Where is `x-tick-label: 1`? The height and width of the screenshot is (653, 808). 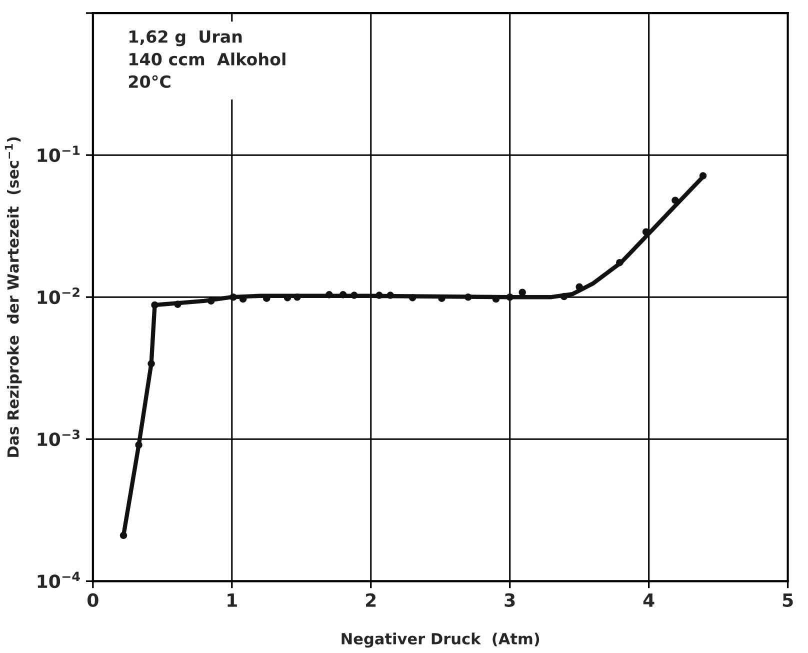
x-tick-label: 1 is located at coordinates (232, 600).